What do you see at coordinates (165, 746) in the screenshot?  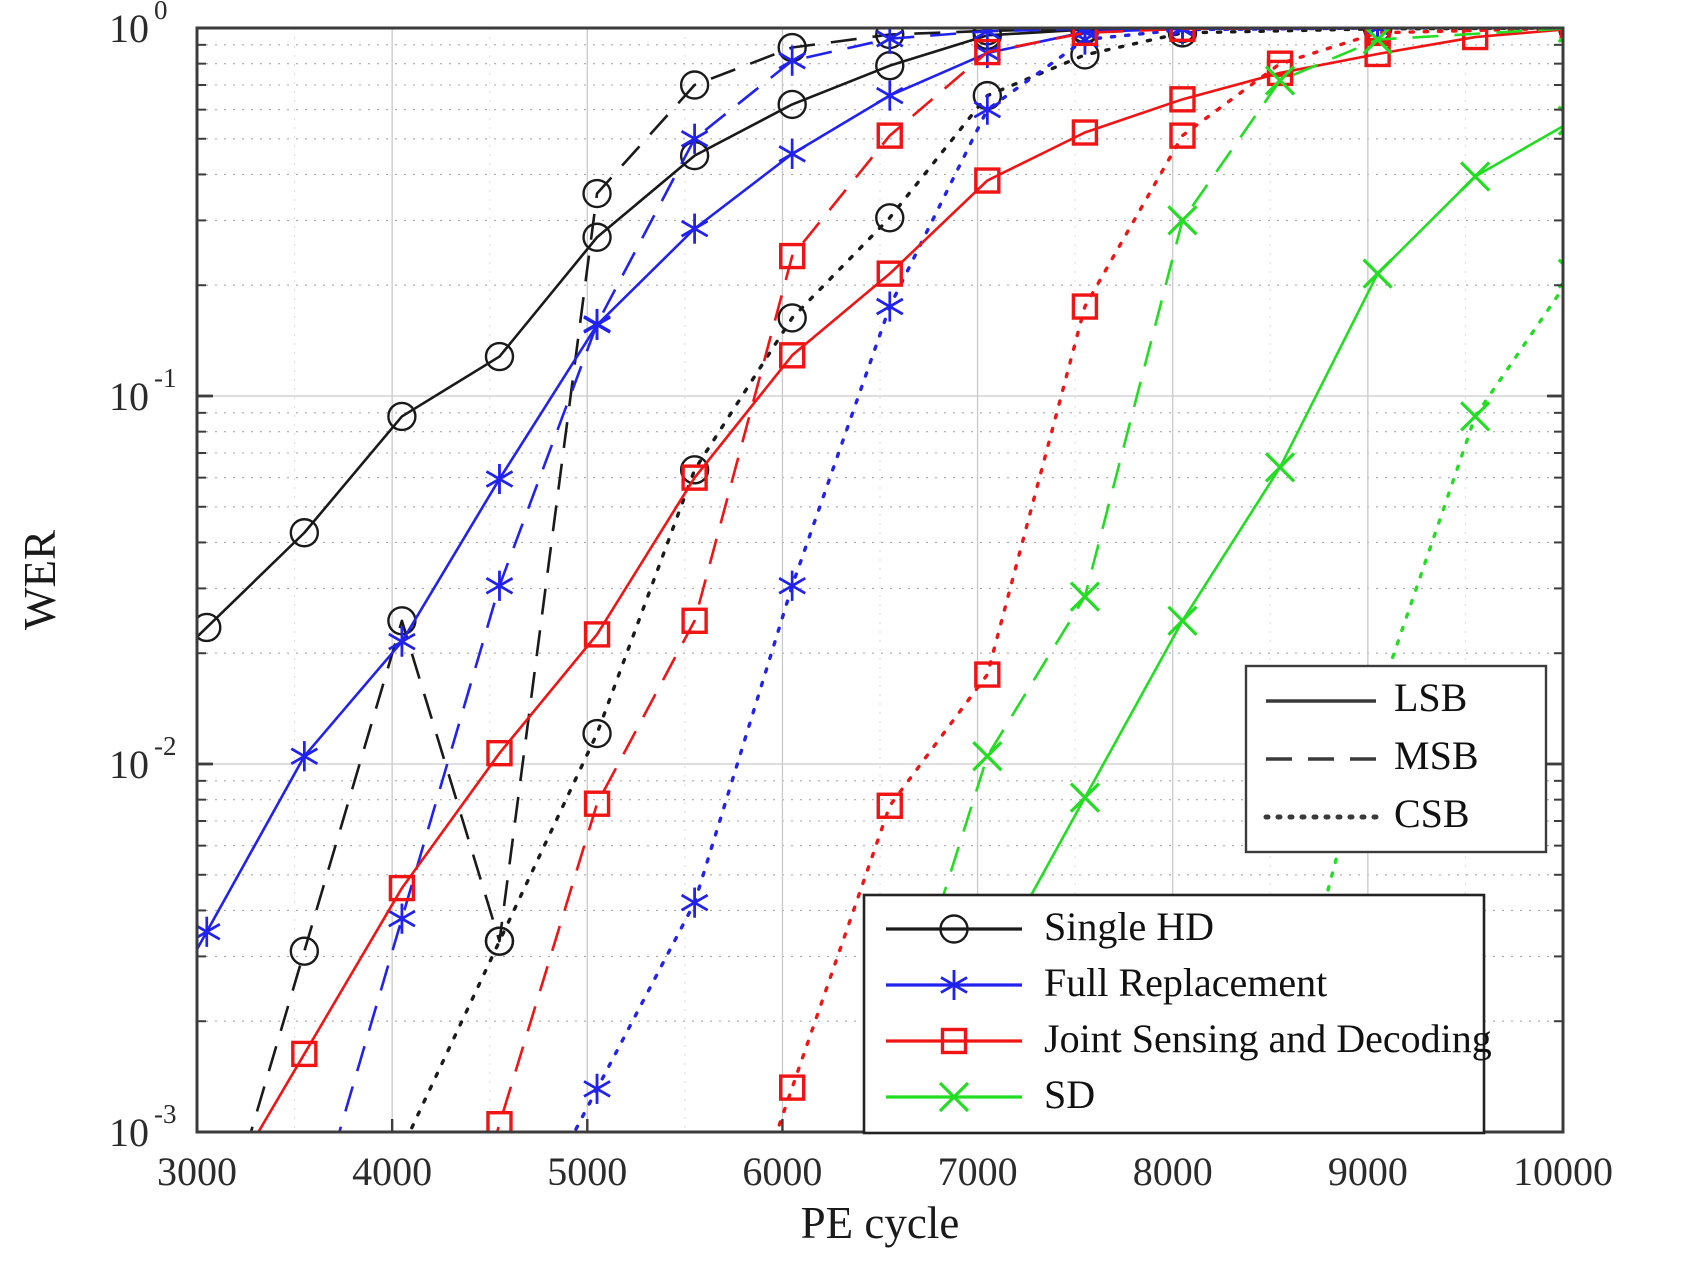 I see `y-tick-label-exponent: -2` at bounding box center [165, 746].